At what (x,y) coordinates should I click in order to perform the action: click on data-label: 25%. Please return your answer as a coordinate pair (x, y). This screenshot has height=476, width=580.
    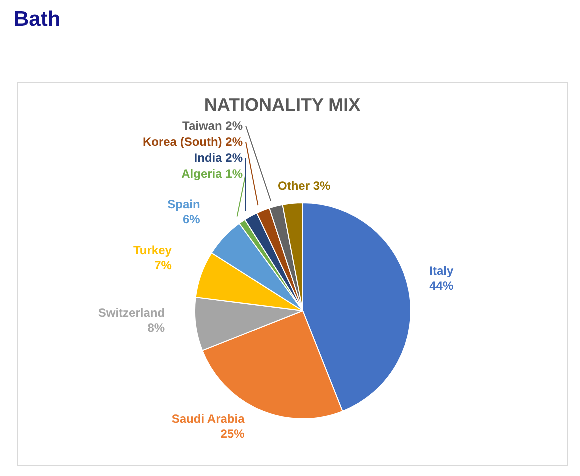
    Looking at the image, I should click on (233, 433).